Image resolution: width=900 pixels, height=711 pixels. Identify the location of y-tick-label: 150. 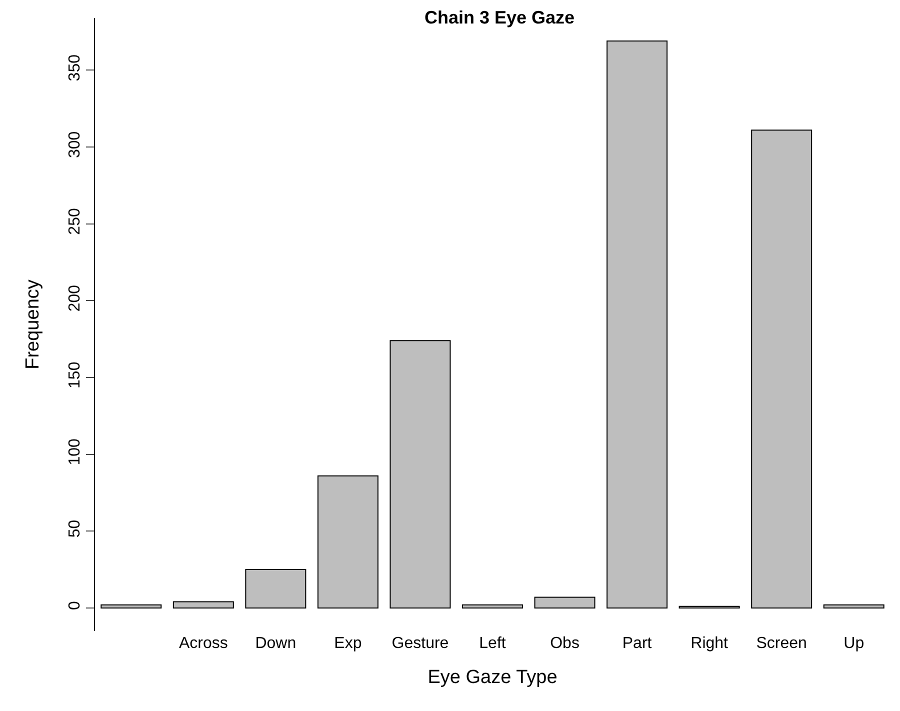
(75, 375).